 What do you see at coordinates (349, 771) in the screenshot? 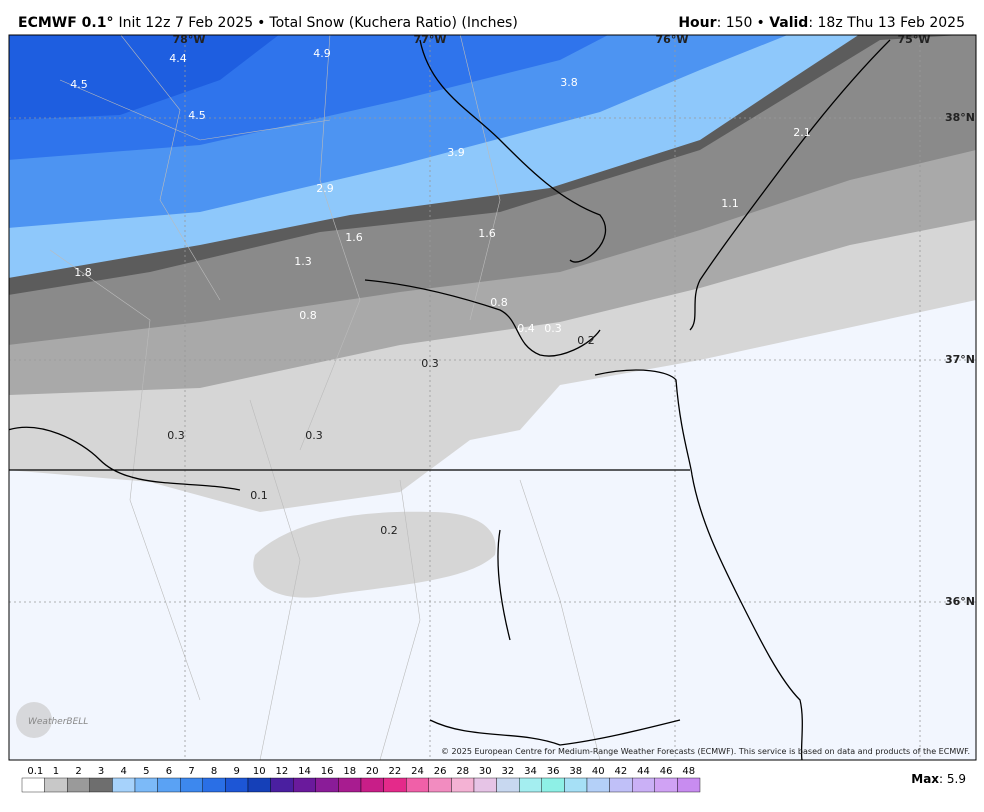
I see `legend-label: 18` at bounding box center [349, 771].